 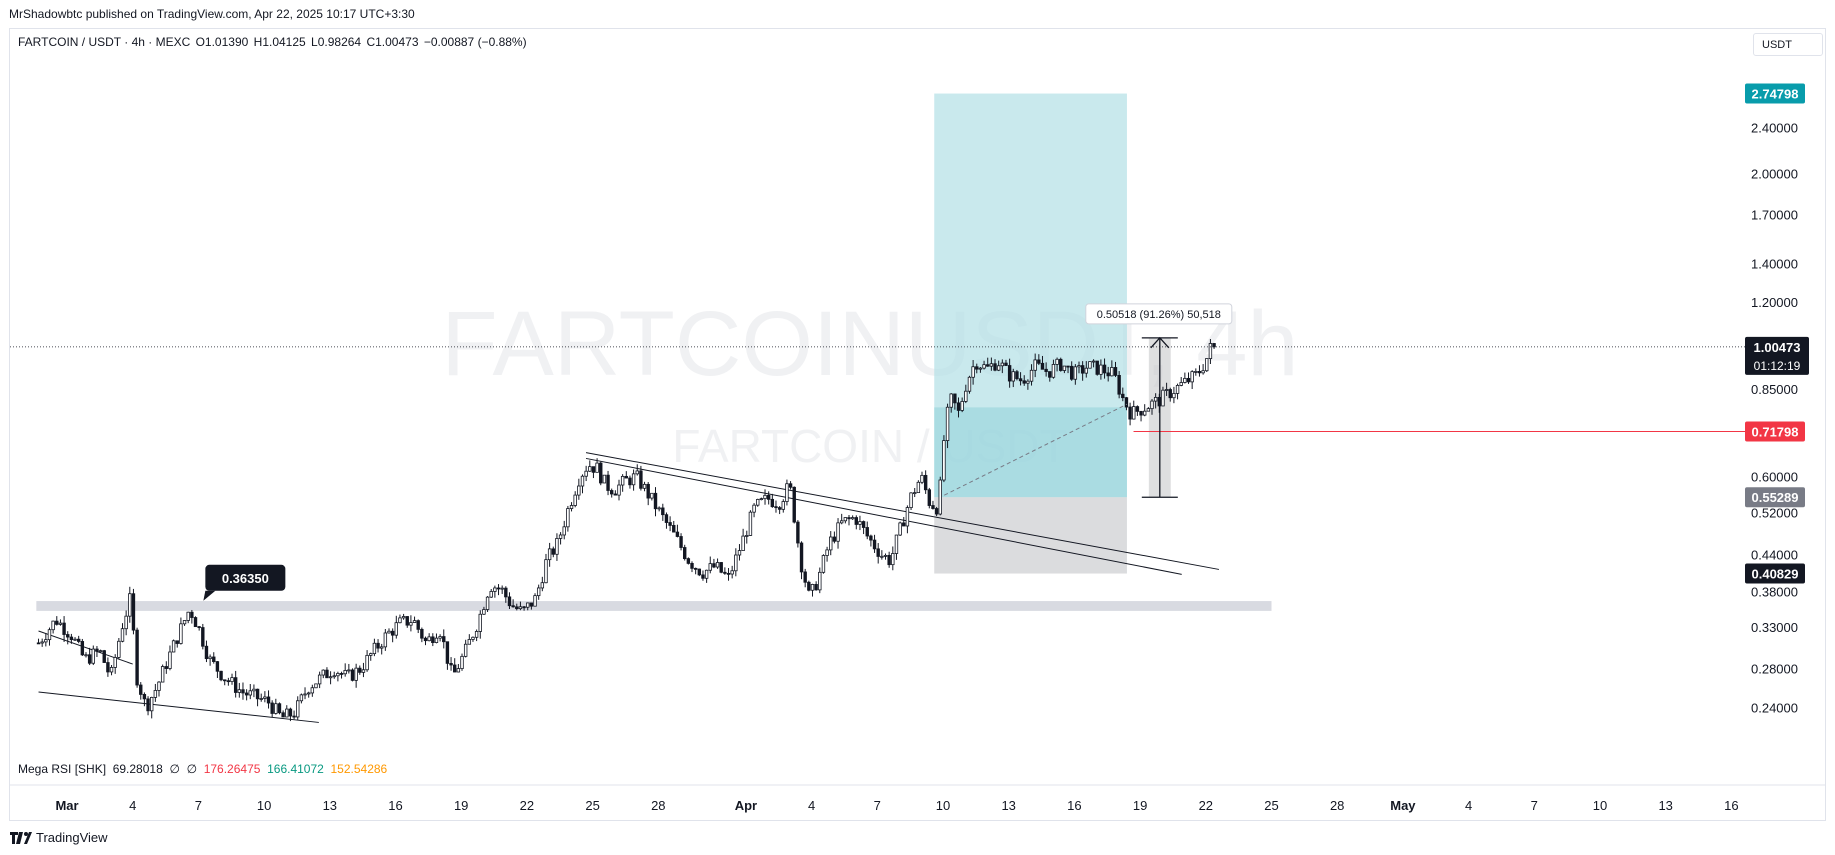 I want to click on price-tick-label: 0.24000, so click(x=1774, y=707).